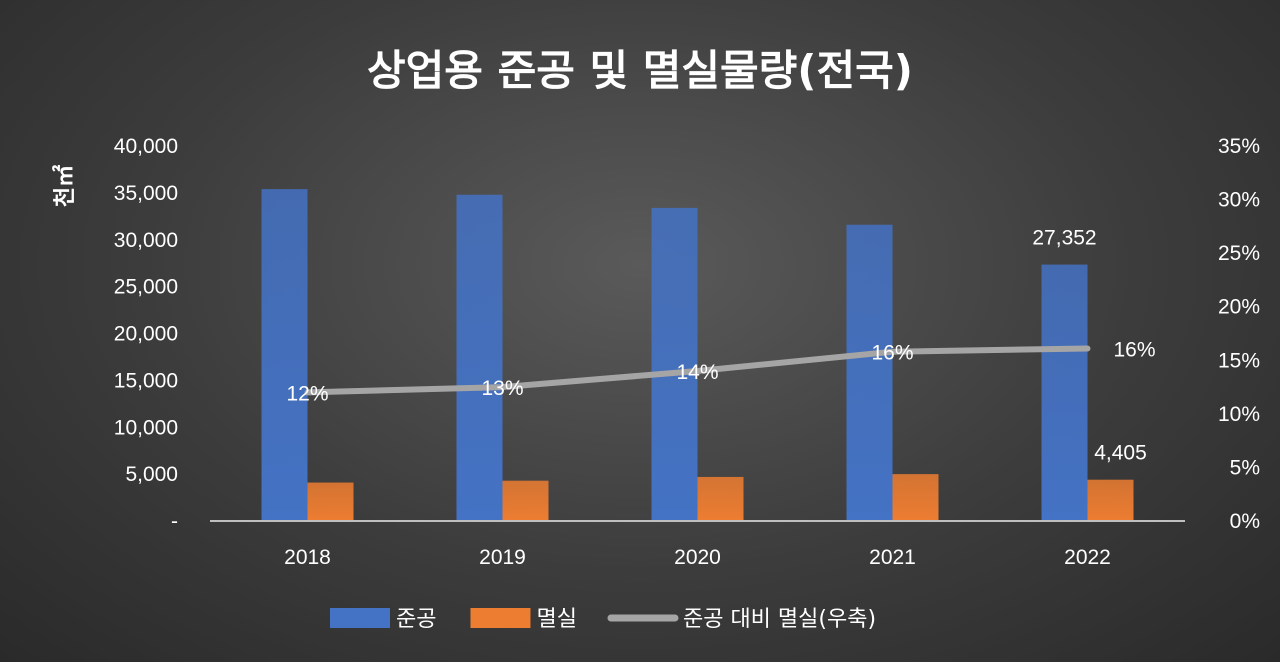 The height and width of the screenshot is (662, 1280). I want to click on bar-value-label: 27,352, so click(1064, 238).